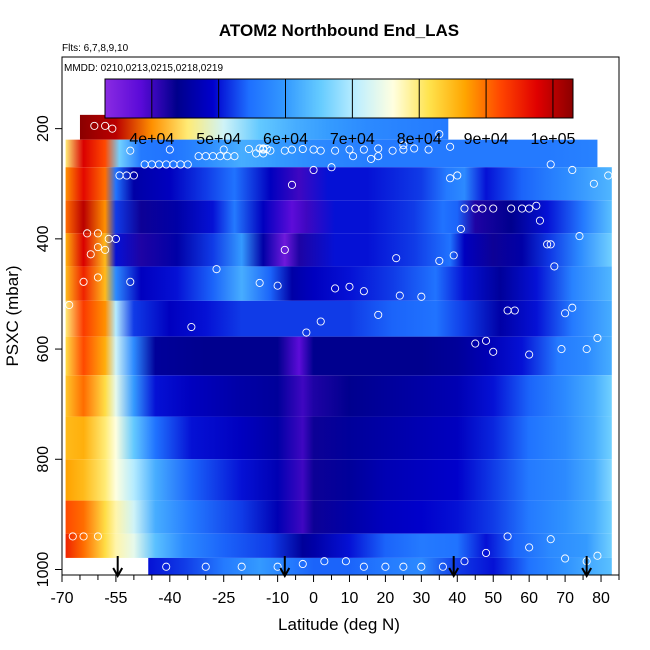  I want to click on x-tick-label: 60, so click(529, 598).